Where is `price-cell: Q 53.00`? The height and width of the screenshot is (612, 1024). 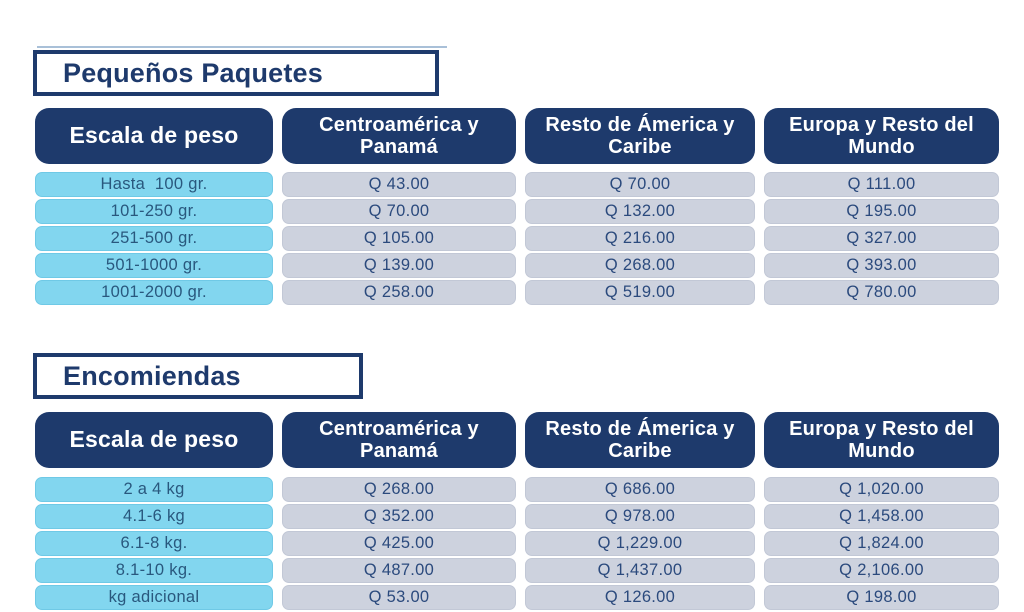
price-cell: Q 53.00 is located at coordinates (399, 597).